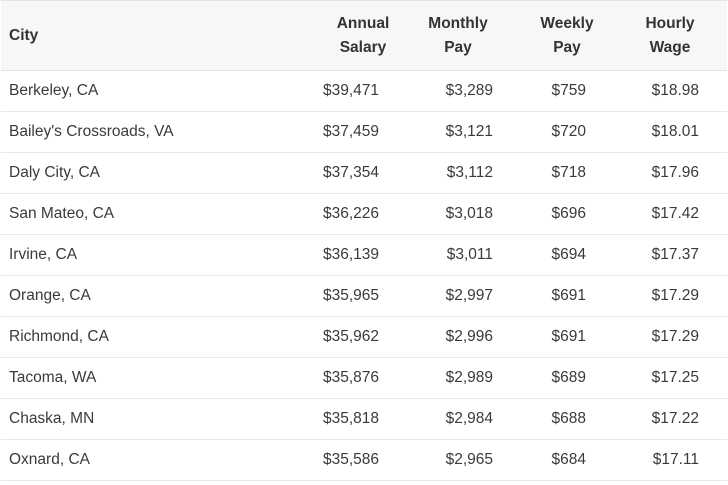 The width and height of the screenshot is (728, 485). What do you see at coordinates (568, 254) in the screenshot?
I see `cell-weekly-pay: $694` at bounding box center [568, 254].